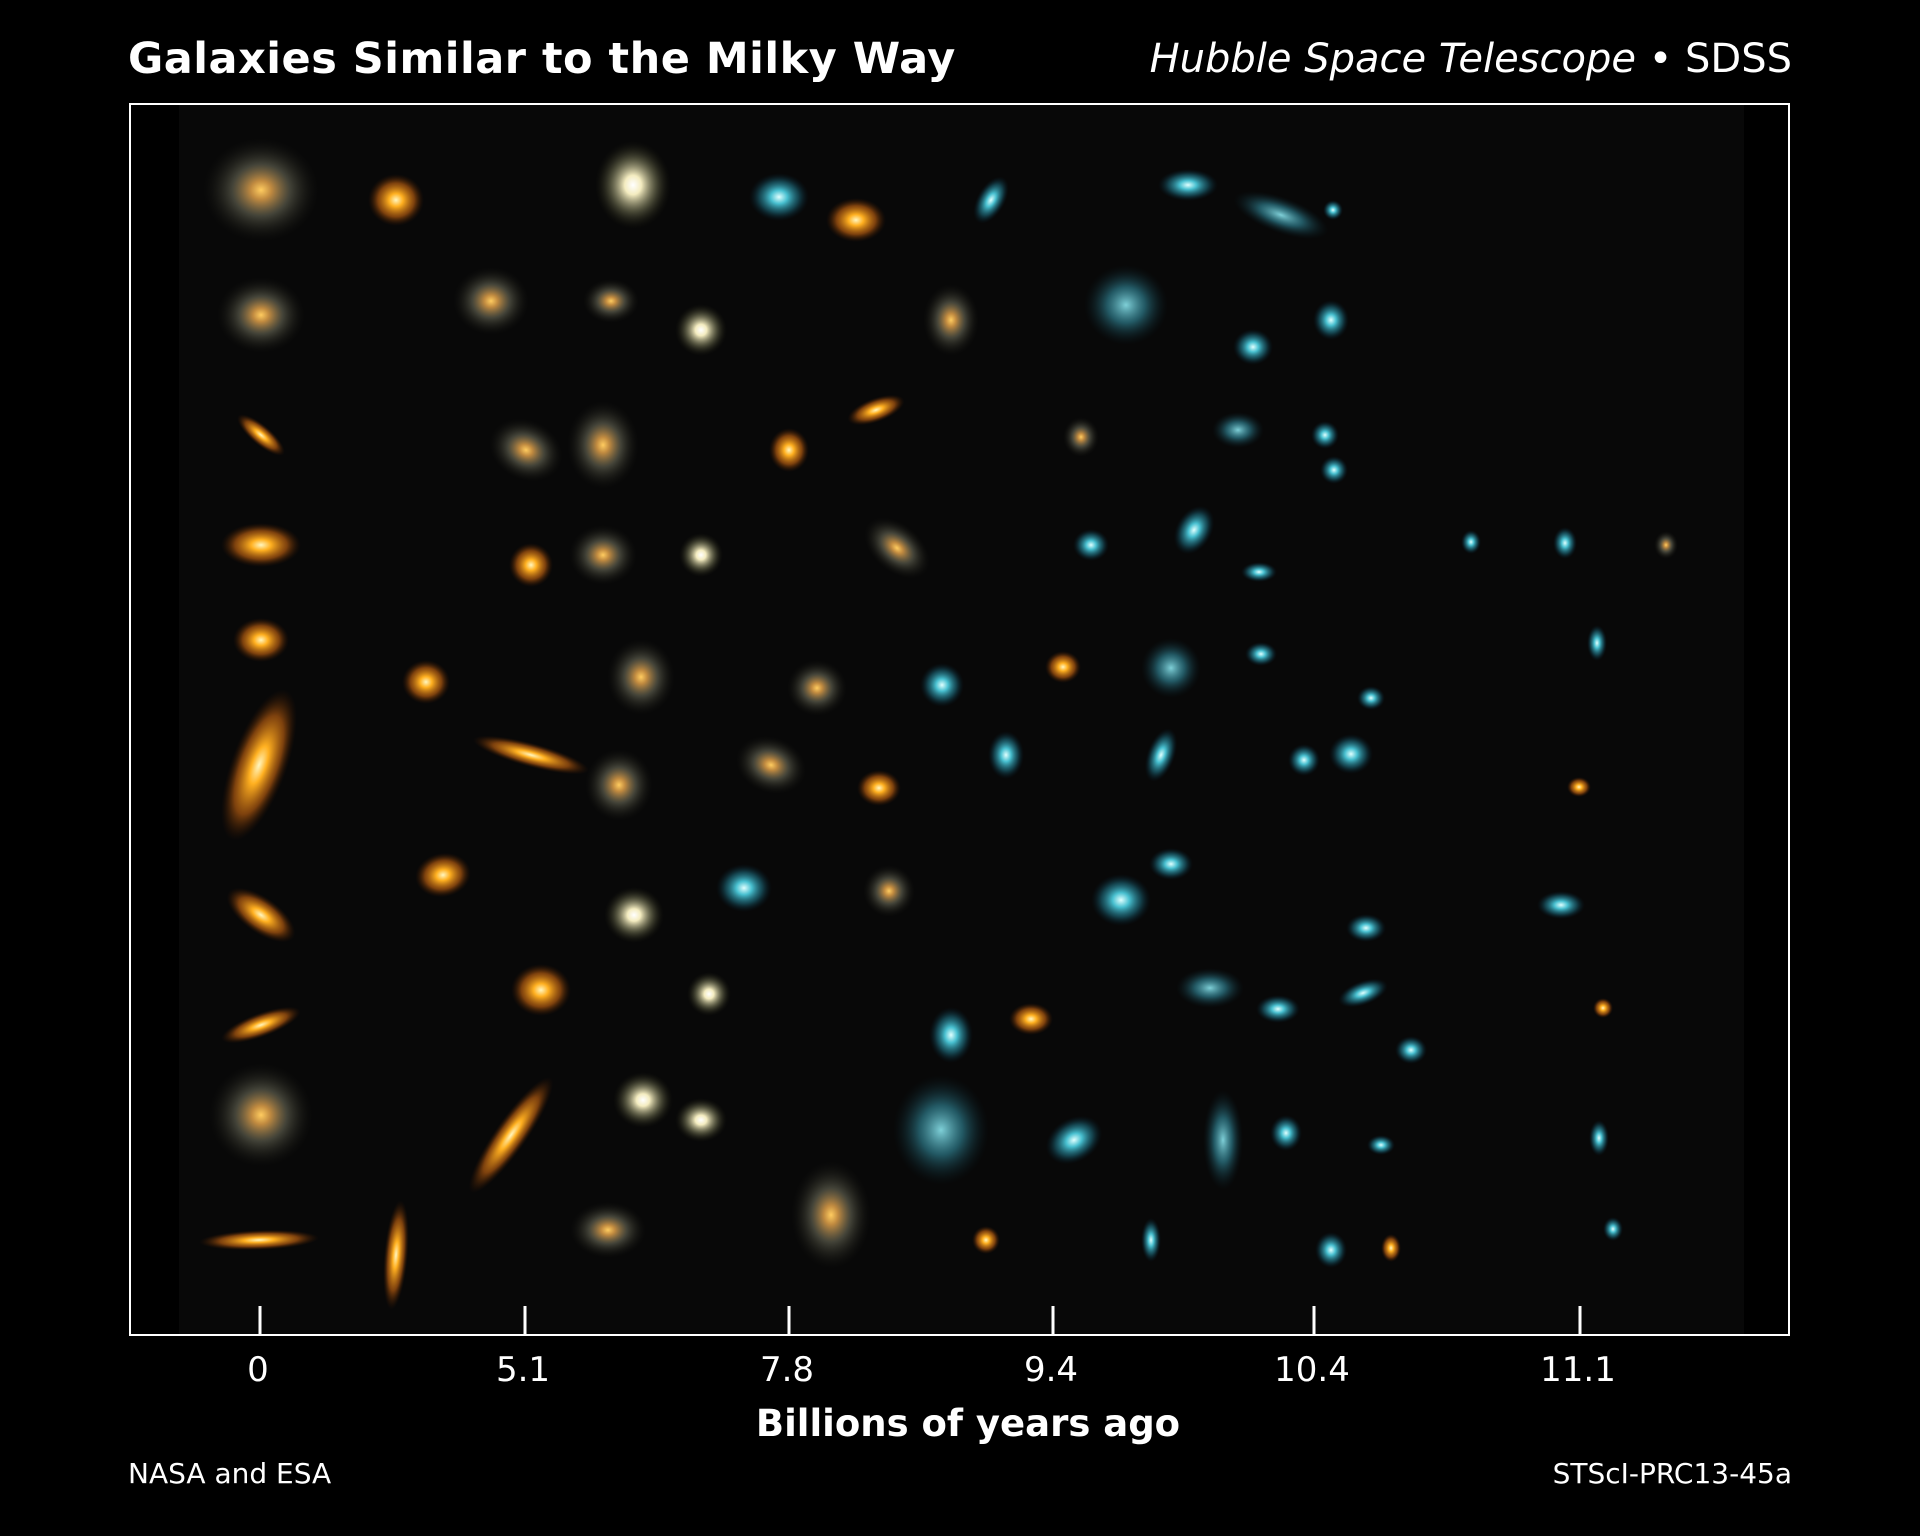  What do you see at coordinates (230, 1473) in the screenshot?
I see `credit-agencies: NASA and ESA` at bounding box center [230, 1473].